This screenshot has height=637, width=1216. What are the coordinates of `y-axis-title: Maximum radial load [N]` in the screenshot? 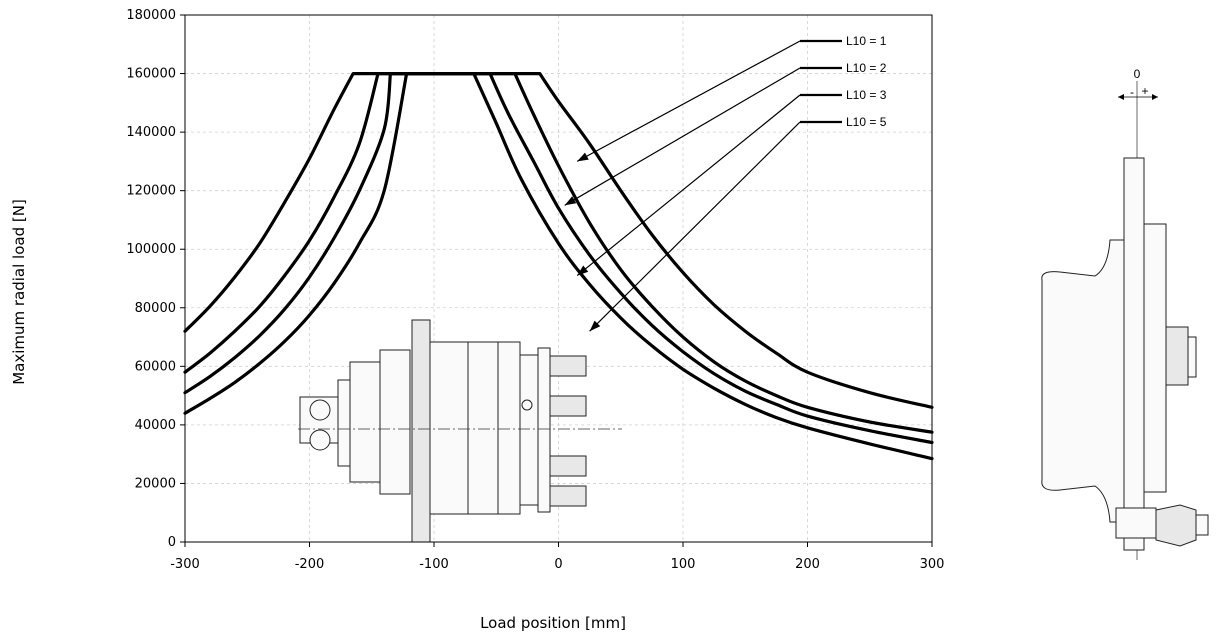 It's located at (19, 292).